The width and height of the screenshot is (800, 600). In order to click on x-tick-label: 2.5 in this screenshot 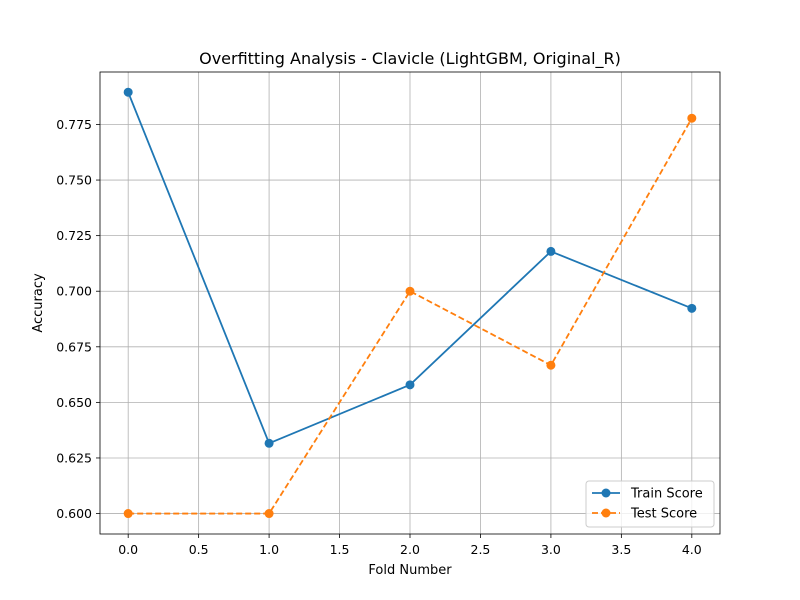, I will do `click(481, 549)`.